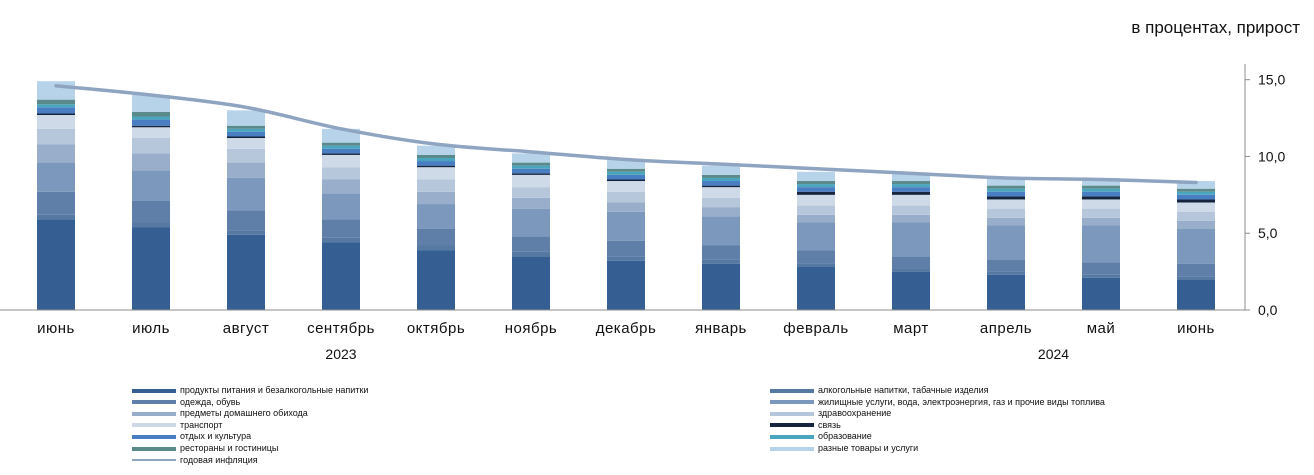  I want to click on legend-label: алкогольные напитки, табачные изделия, so click(903, 390).